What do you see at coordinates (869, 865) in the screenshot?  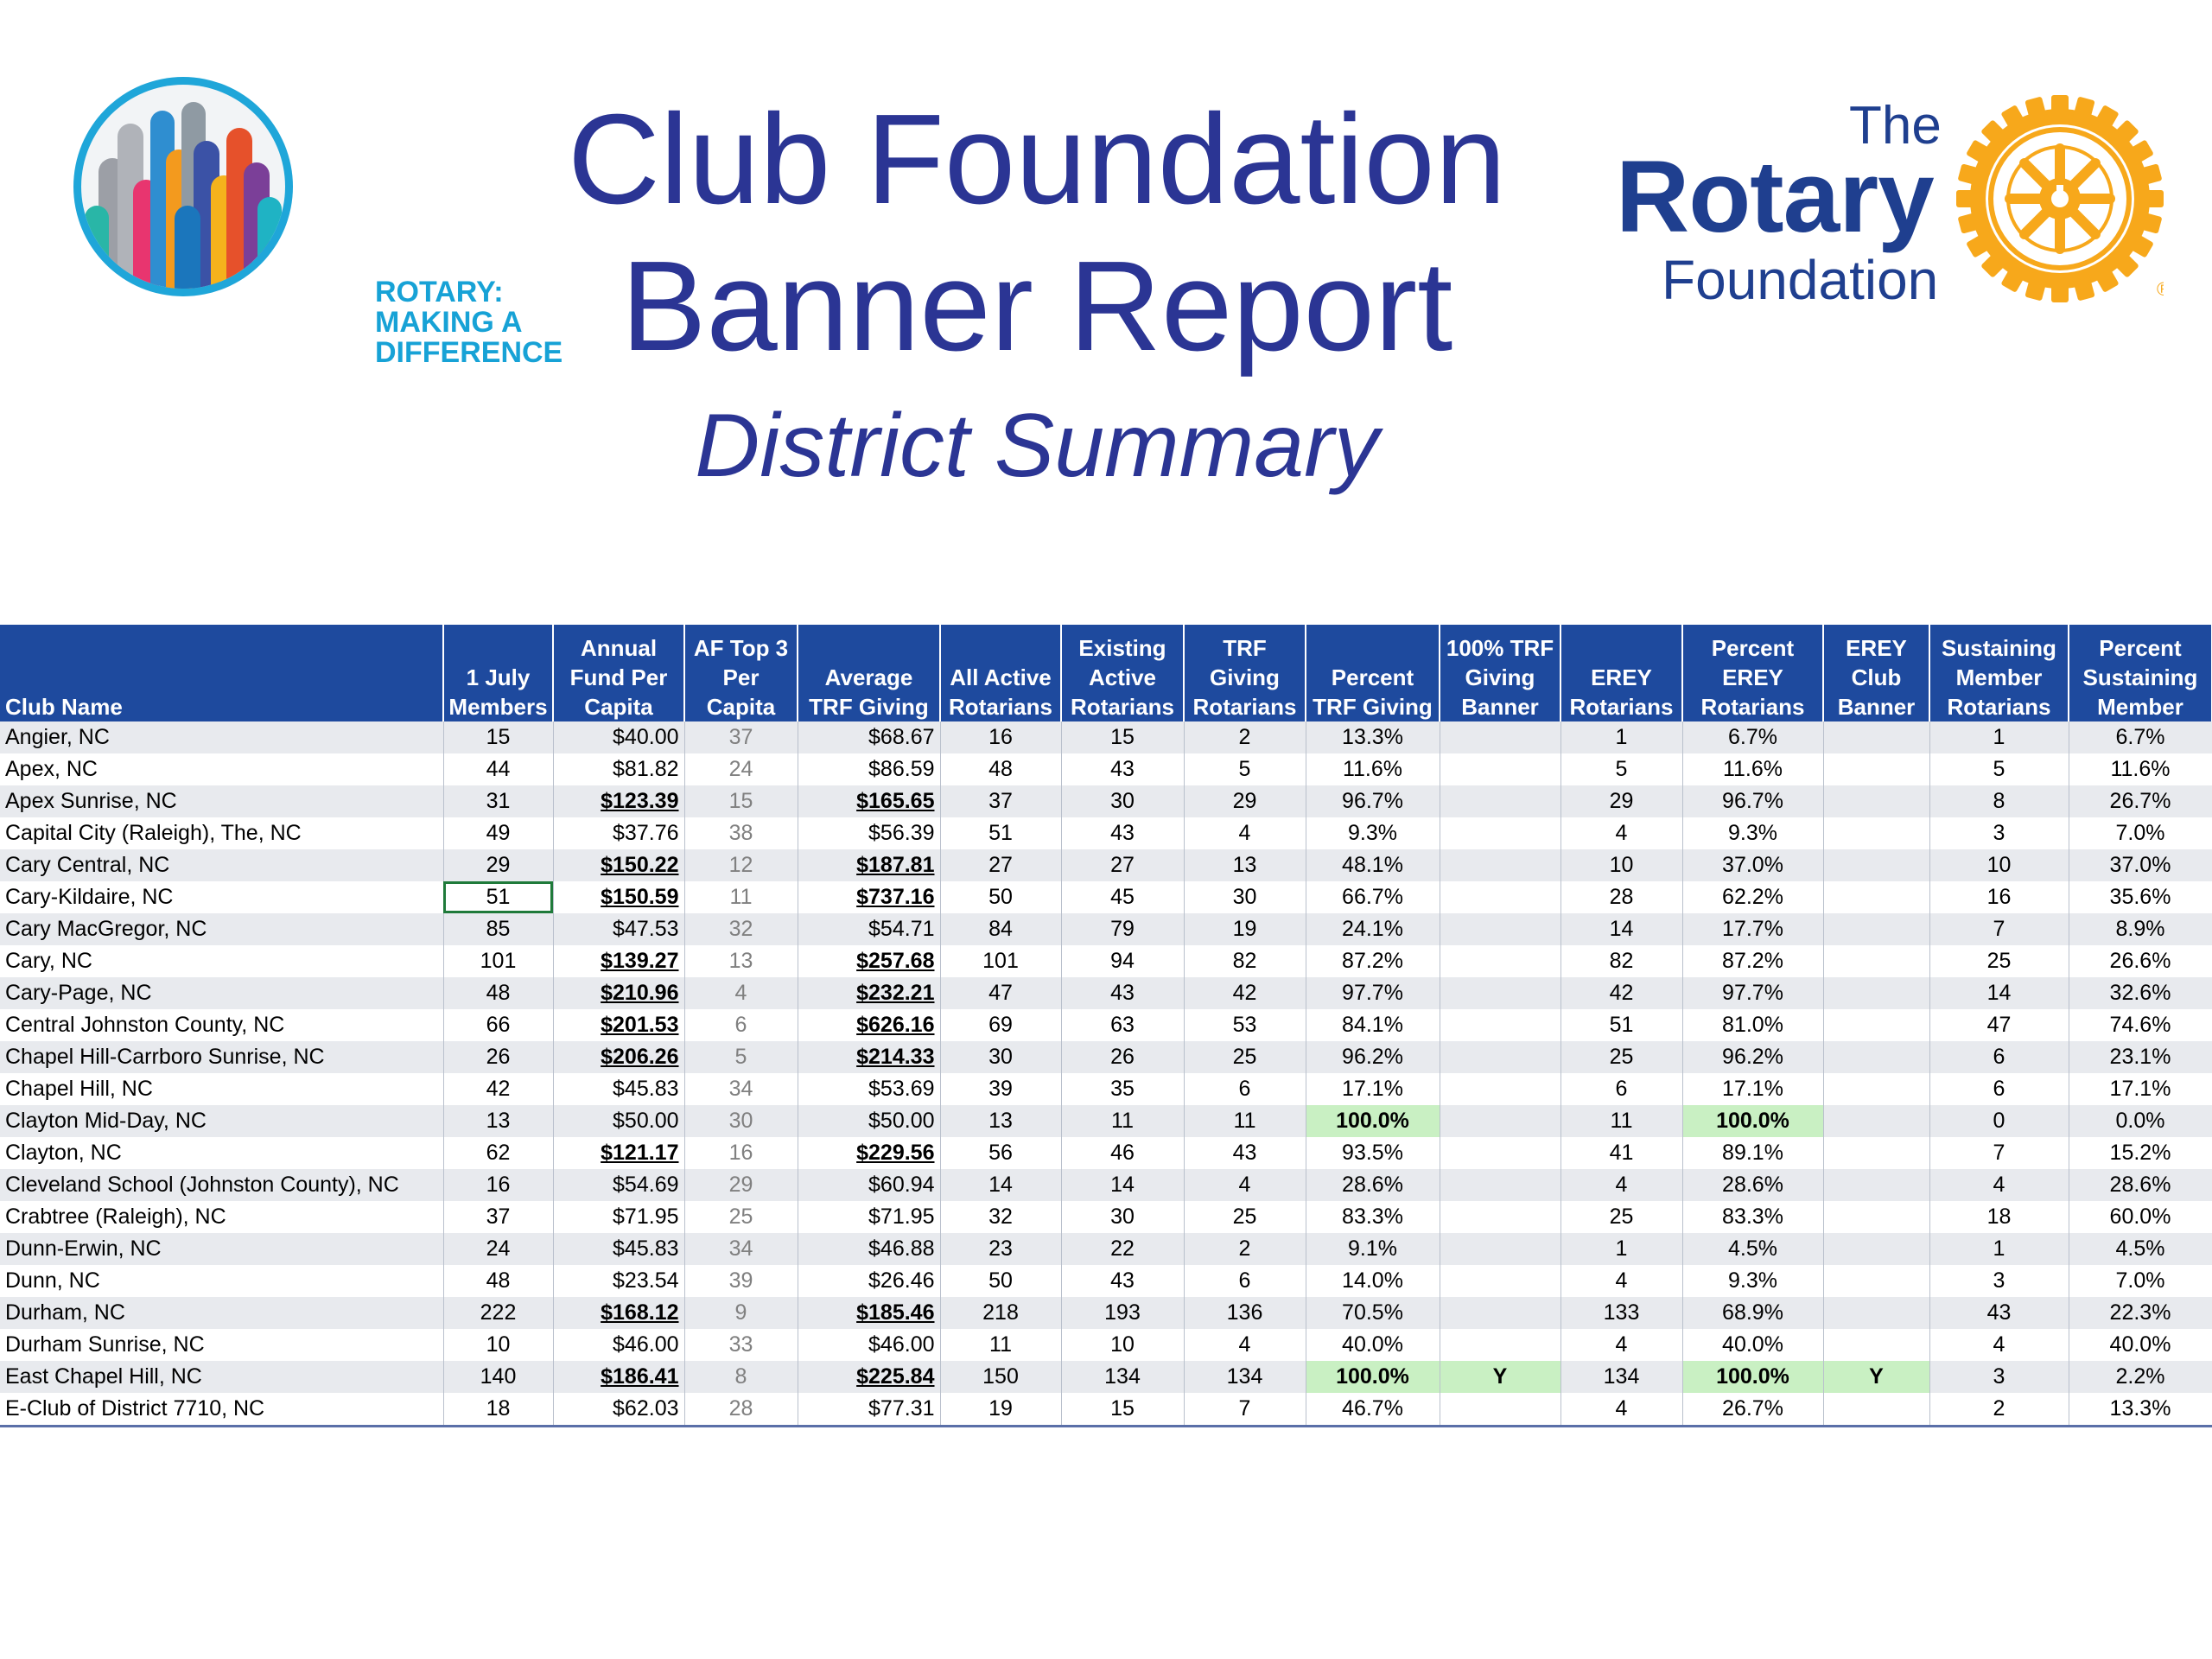 I see `table-cell: $187.81` at bounding box center [869, 865].